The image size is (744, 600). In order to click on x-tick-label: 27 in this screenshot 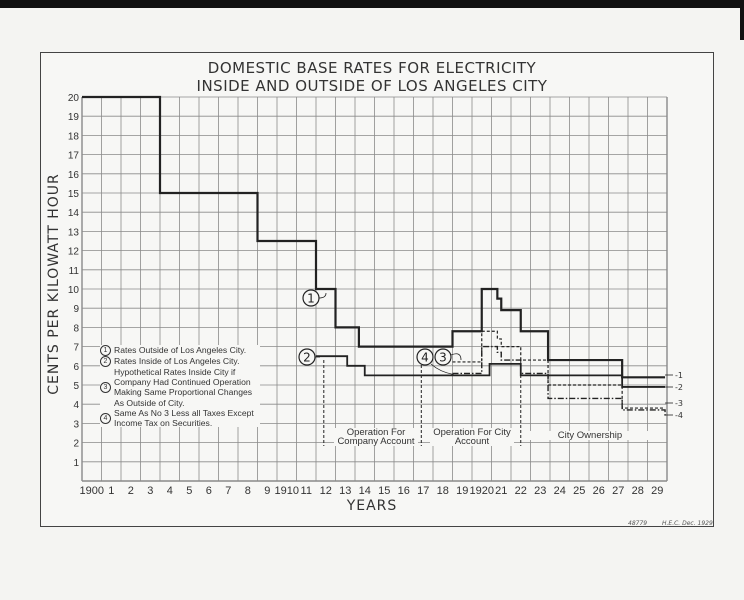, I will do `click(618, 491)`.